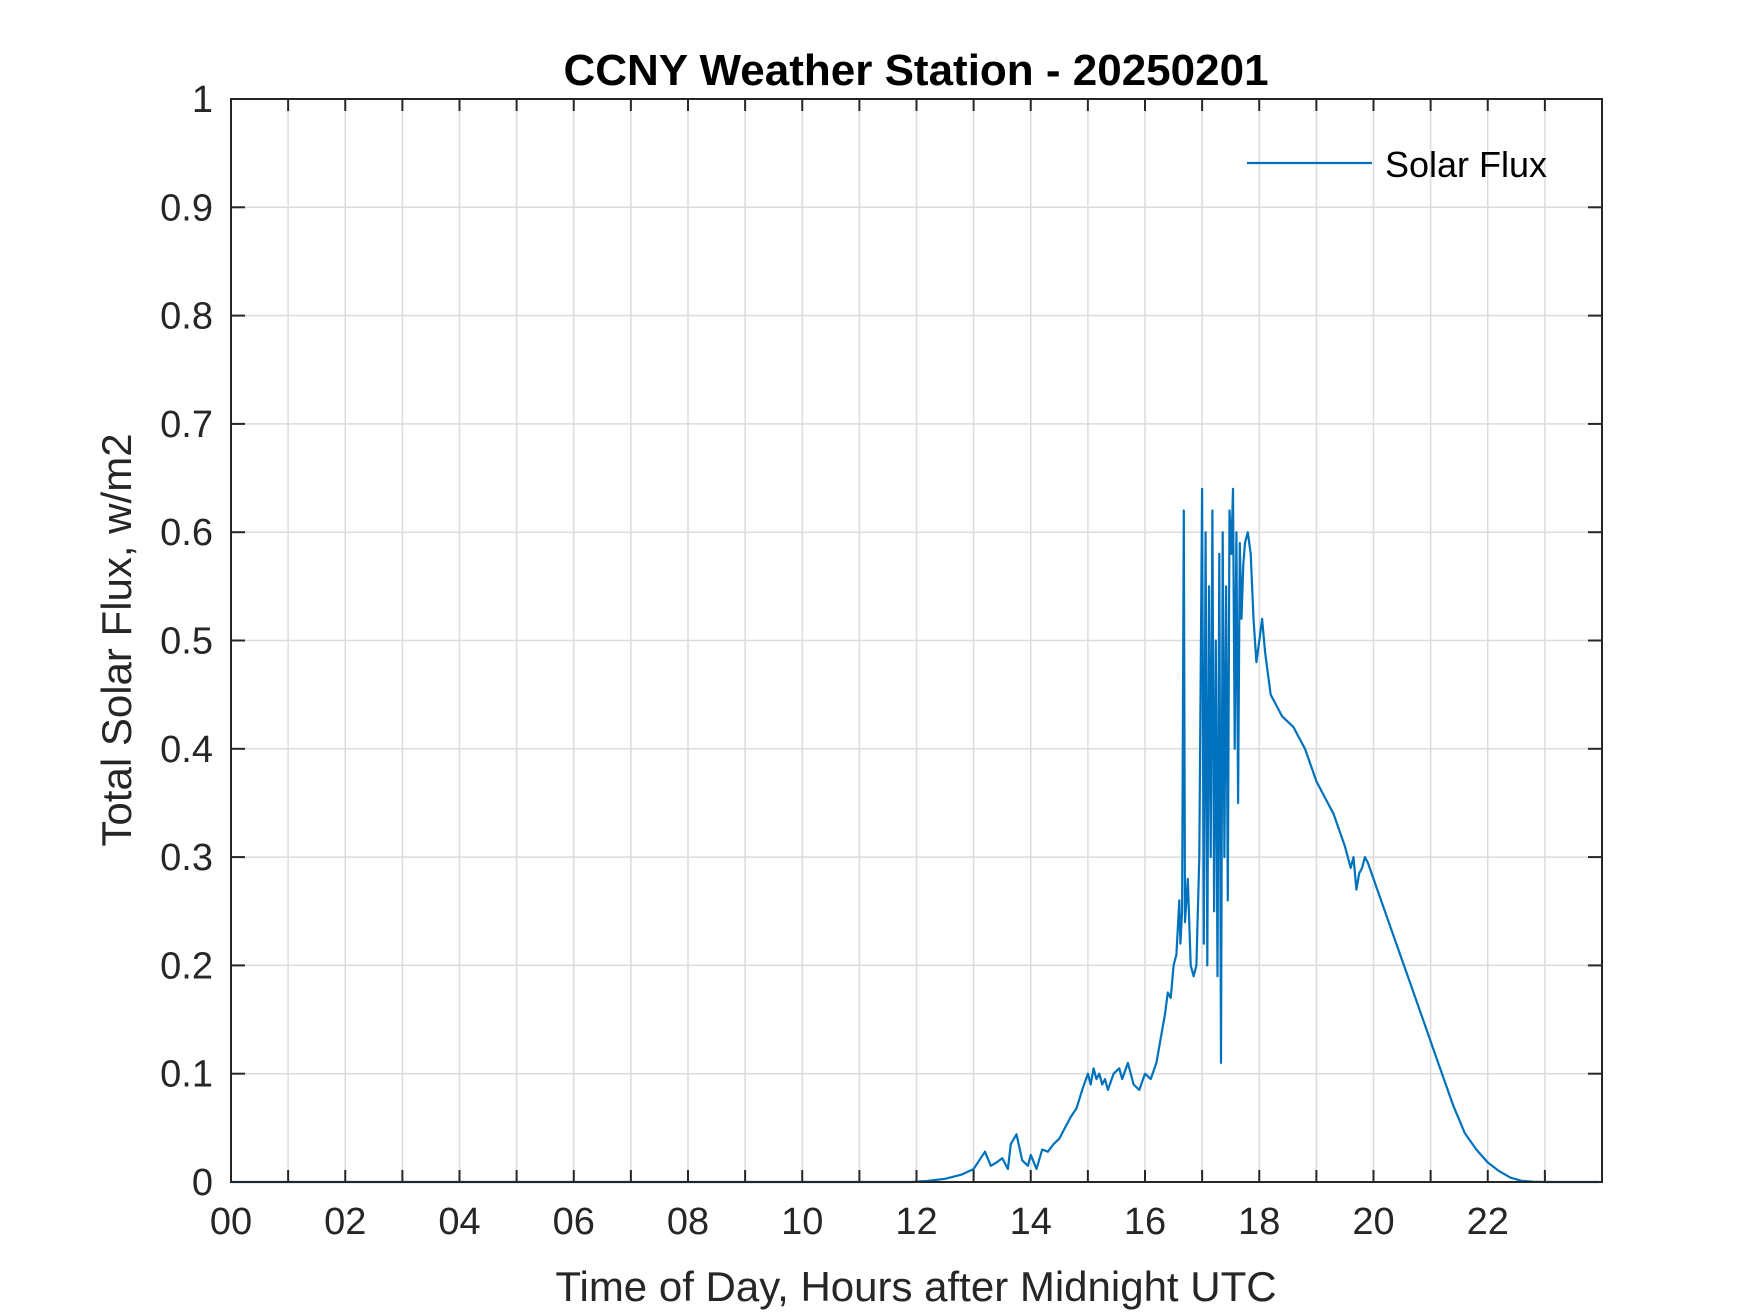  What do you see at coordinates (916, 1222) in the screenshot?
I see `x-tick-label: 12` at bounding box center [916, 1222].